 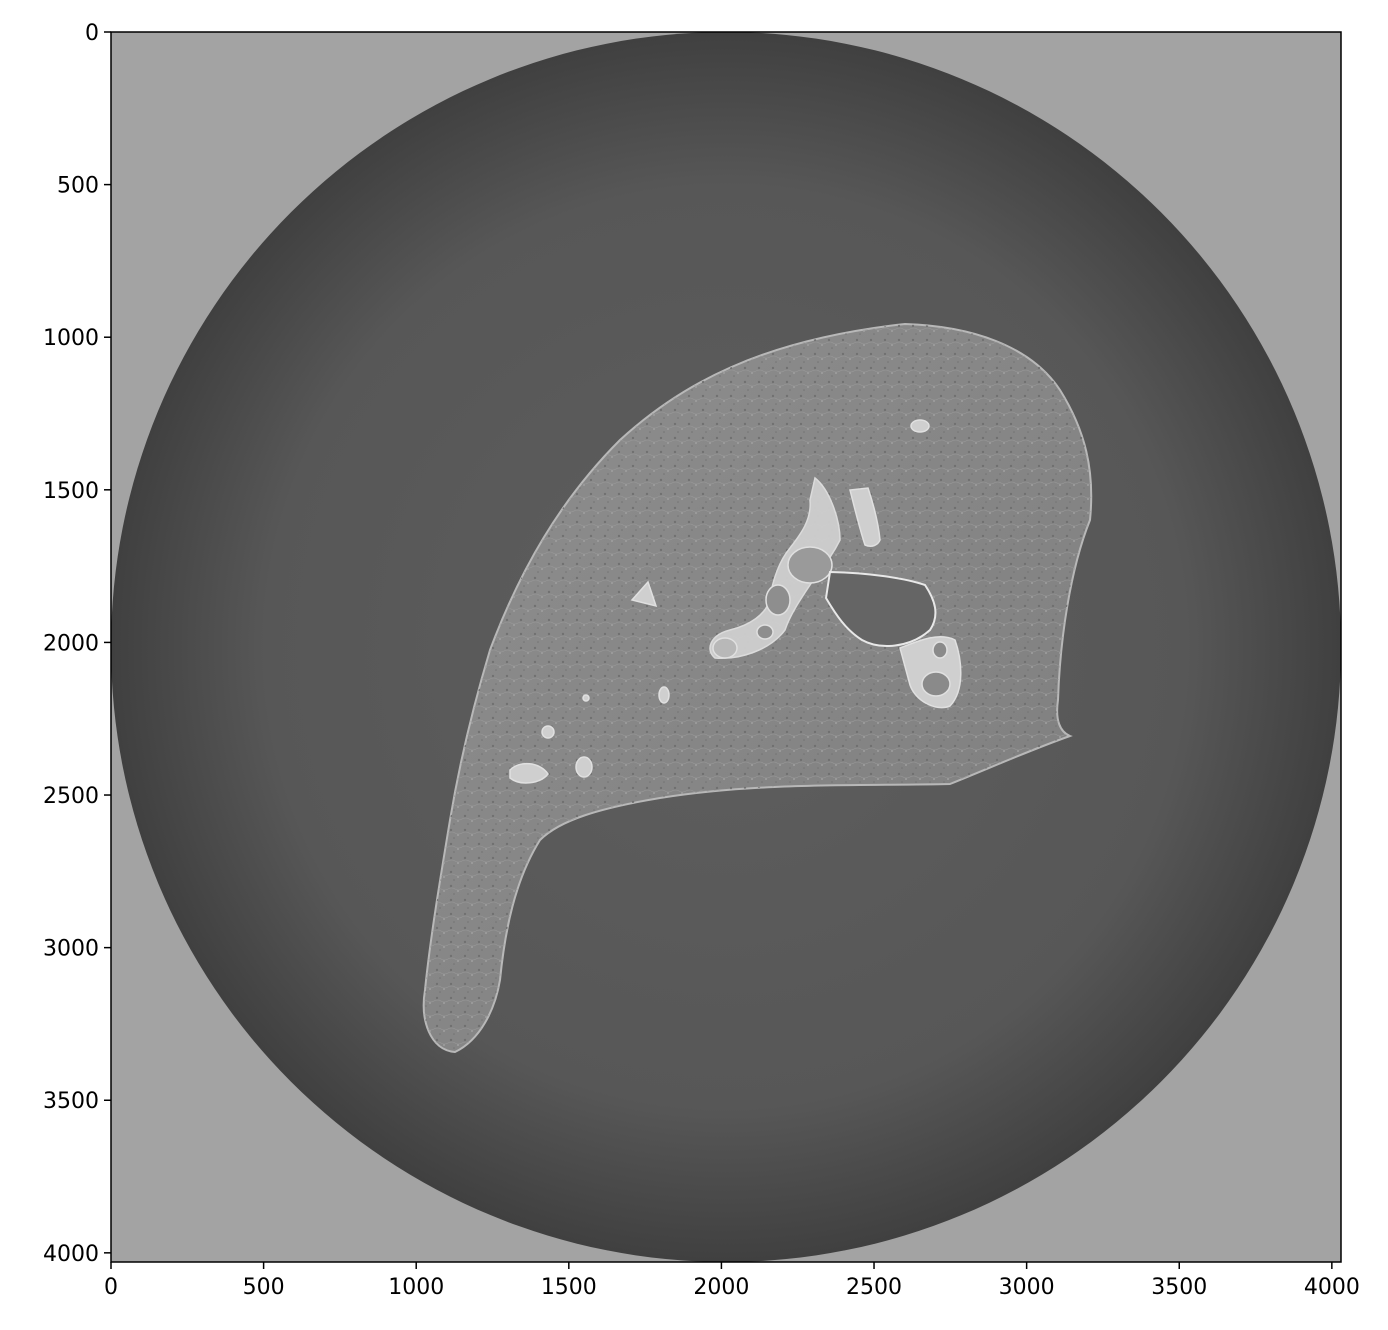 What do you see at coordinates (111, 1287) in the screenshot?
I see `x-tick-label: 0` at bounding box center [111, 1287].